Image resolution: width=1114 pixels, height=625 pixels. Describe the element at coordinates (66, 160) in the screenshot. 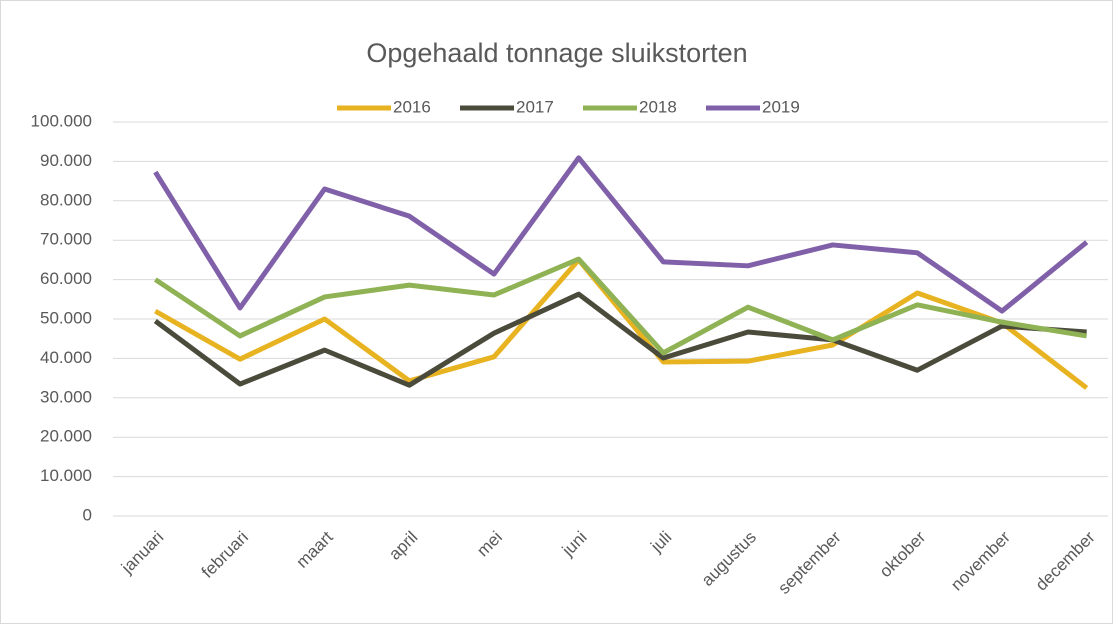

I see `y-tick-label: 90.000` at that location.